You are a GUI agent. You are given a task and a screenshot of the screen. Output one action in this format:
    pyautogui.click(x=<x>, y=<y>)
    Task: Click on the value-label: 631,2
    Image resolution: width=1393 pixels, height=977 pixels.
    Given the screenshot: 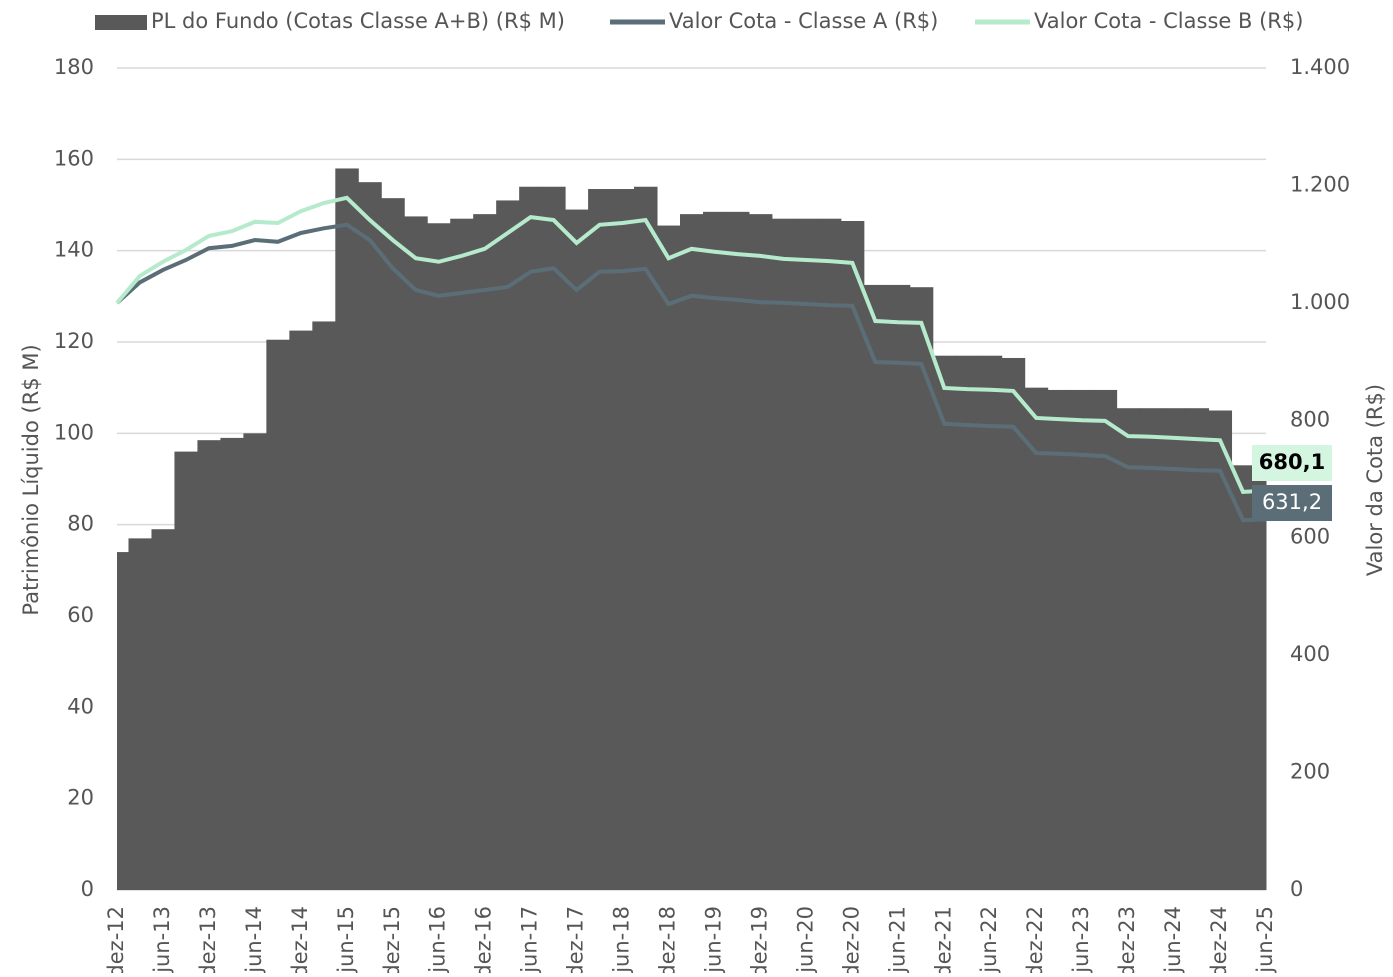 What is the action you would take?
    pyautogui.click(x=1292, y=502)
    